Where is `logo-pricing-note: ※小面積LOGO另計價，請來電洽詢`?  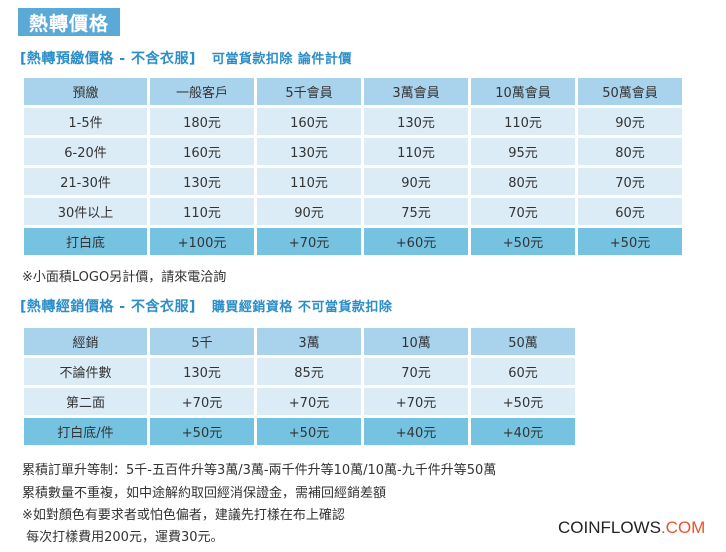 logo-pricing-note: ※小面積LOGO另計價，請來電洽詢 is located at coordinates (124, 277).